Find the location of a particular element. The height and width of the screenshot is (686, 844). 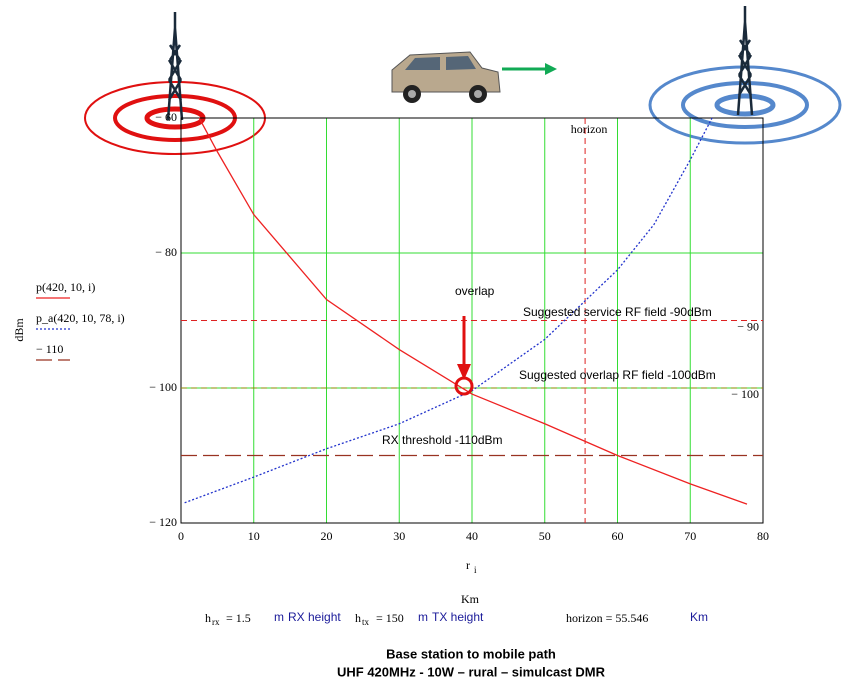

x-axis-label-subscript: i is located at coordinates (475, 570).